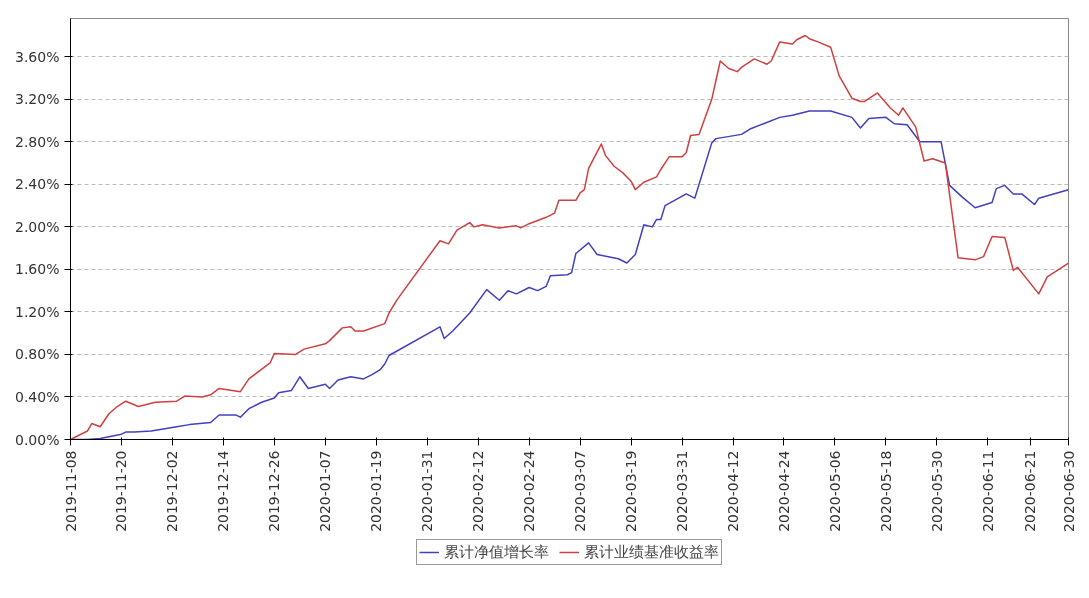  What do you see at coordinates (37, 184) in the screenshot?
I see `y-tick-label: 2.40%` at bounding box center [37, 184].